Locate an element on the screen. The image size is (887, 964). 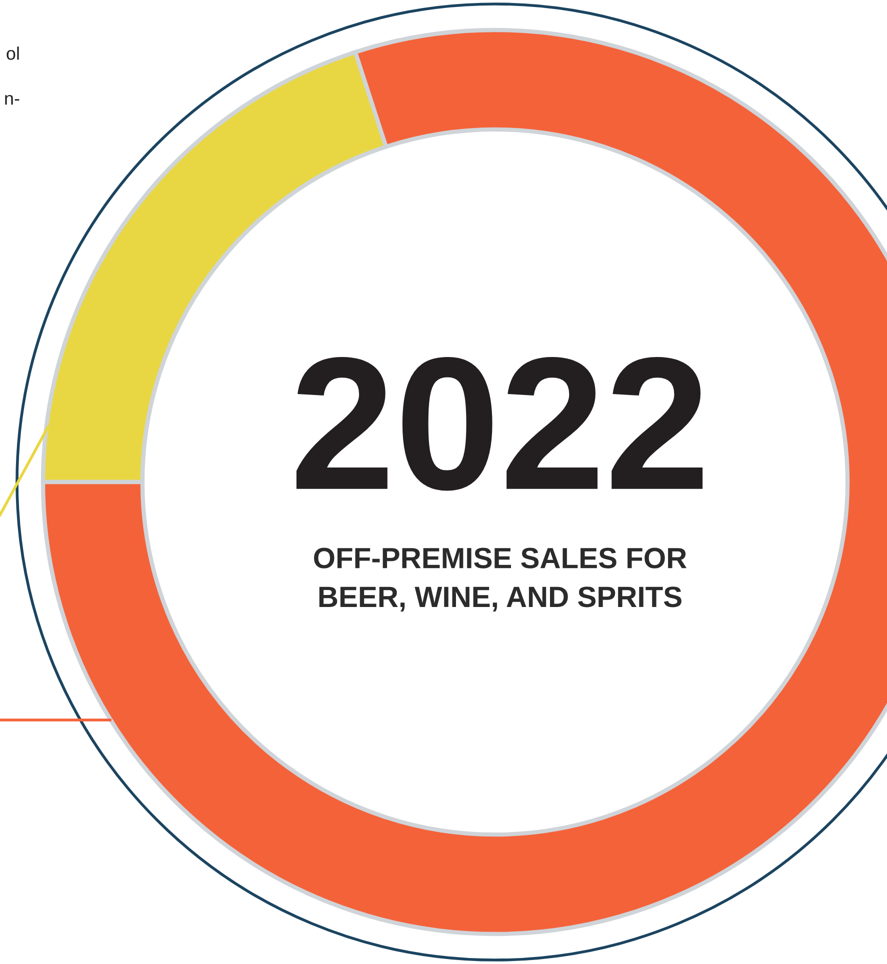
text: 2022 is located at coordinates (499, 423).